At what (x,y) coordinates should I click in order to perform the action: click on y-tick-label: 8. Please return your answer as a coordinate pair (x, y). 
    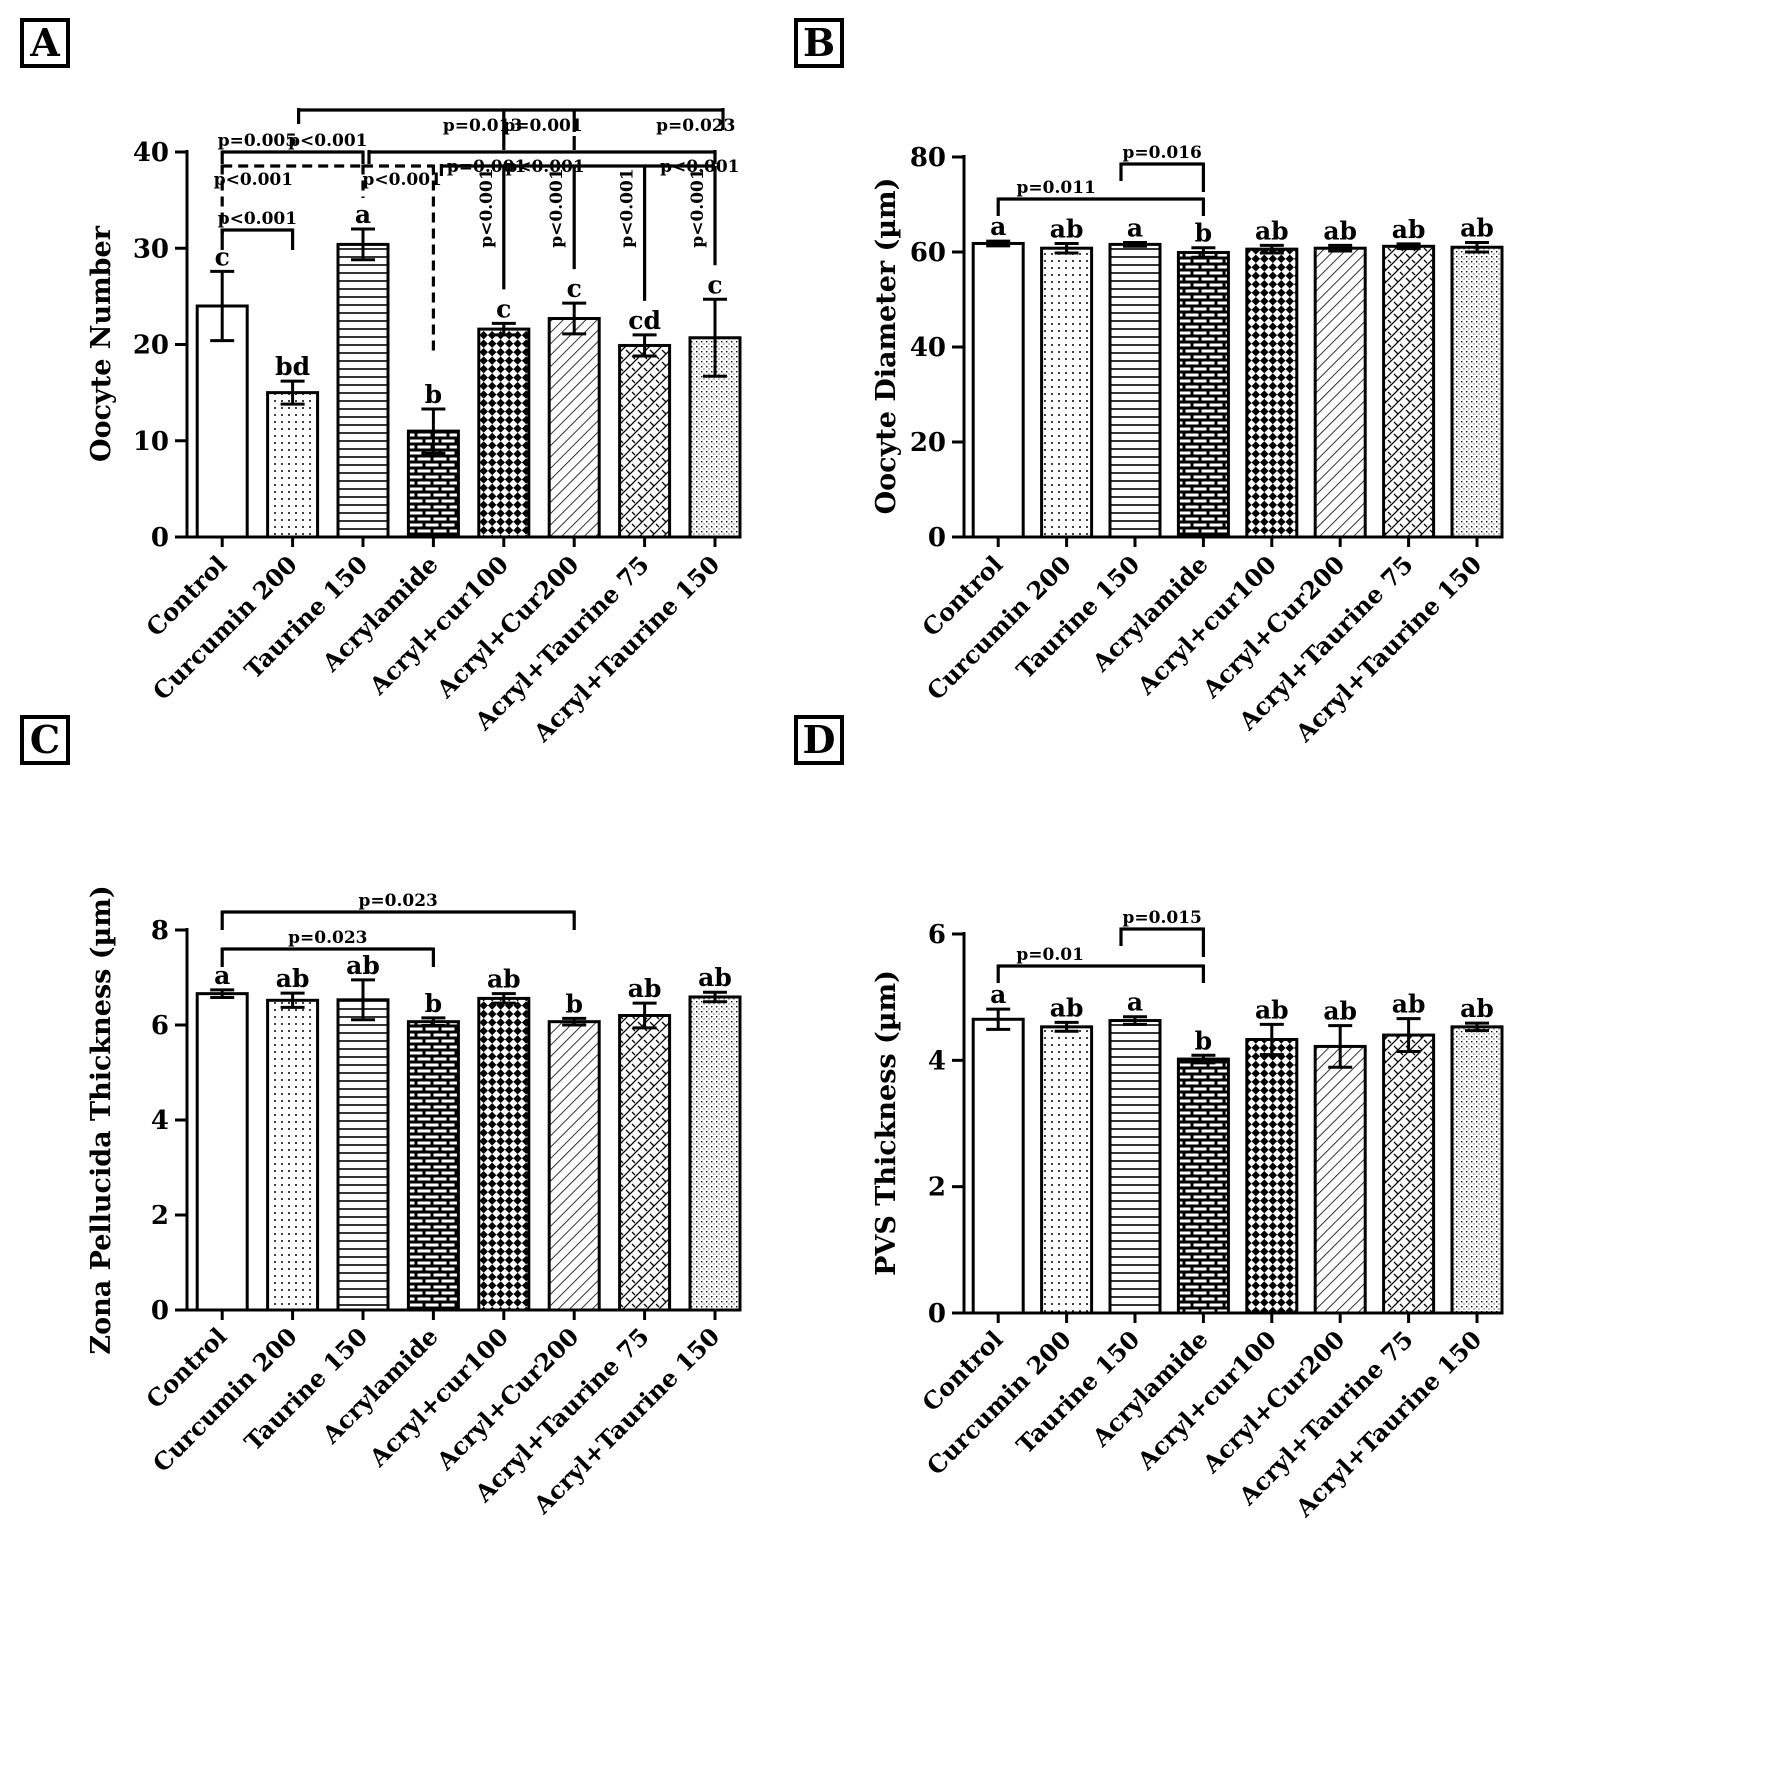
    Looking at the image, I should click on (160, 931).